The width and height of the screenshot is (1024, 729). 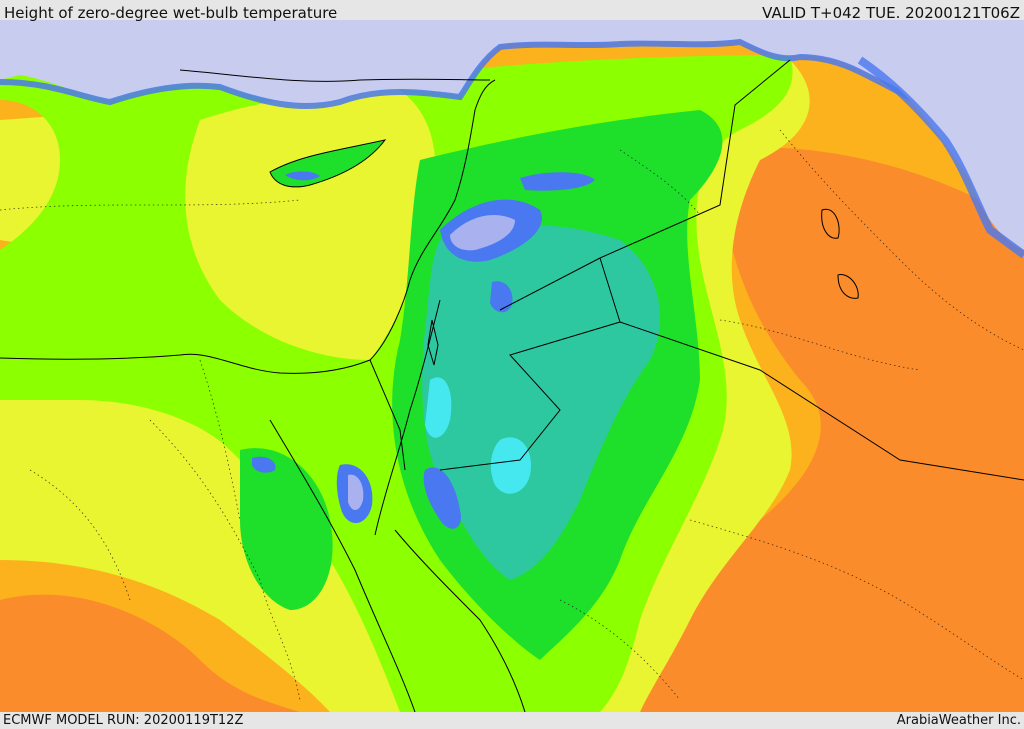 I want to click on lake-habbaniyah, so click(x=848, y=286).